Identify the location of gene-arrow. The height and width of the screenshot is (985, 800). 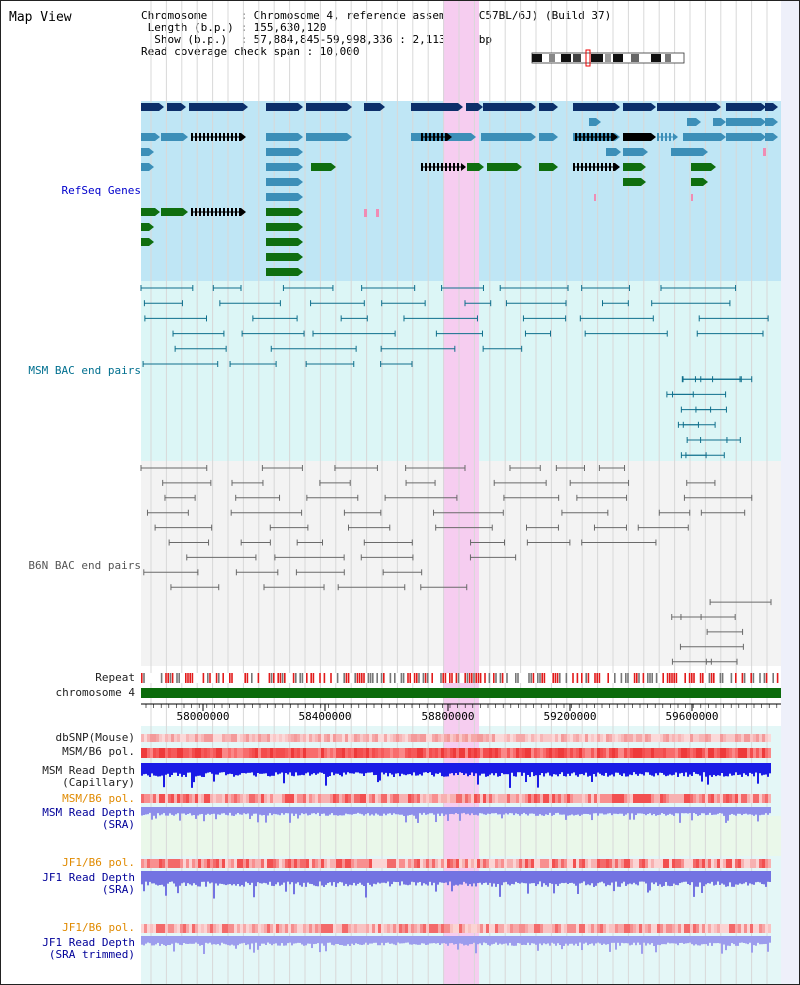
(157, 212).